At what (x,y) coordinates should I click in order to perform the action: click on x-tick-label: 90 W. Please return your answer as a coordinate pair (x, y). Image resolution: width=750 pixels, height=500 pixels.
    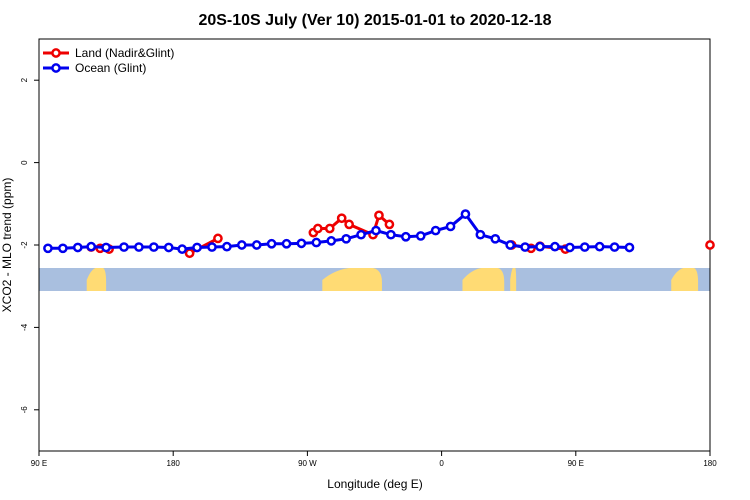
    Looking at the image, I should click on (307, 463).